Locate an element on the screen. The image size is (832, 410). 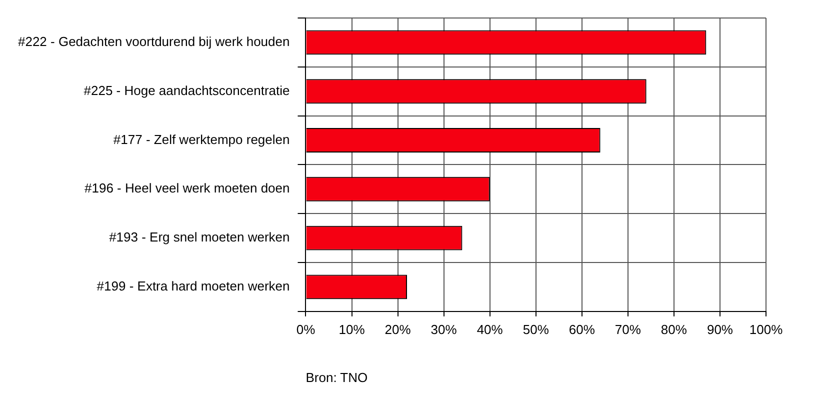
x-tick-label: 10% is located at coordinates (352, 329).